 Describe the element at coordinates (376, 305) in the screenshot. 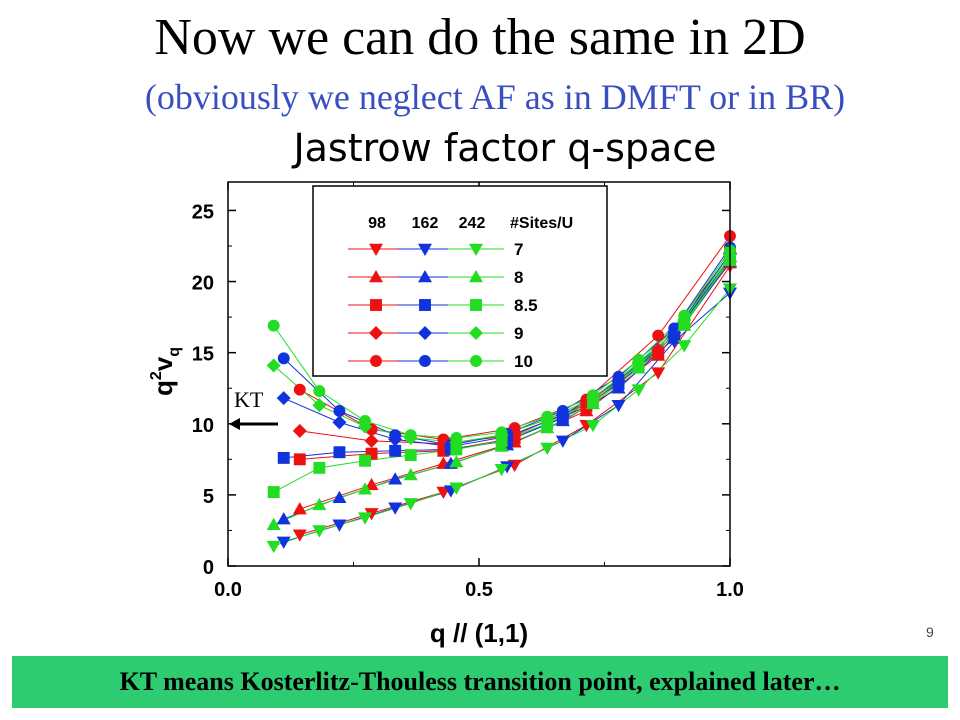

I see `legend-marker-red-u8.5` at that location.